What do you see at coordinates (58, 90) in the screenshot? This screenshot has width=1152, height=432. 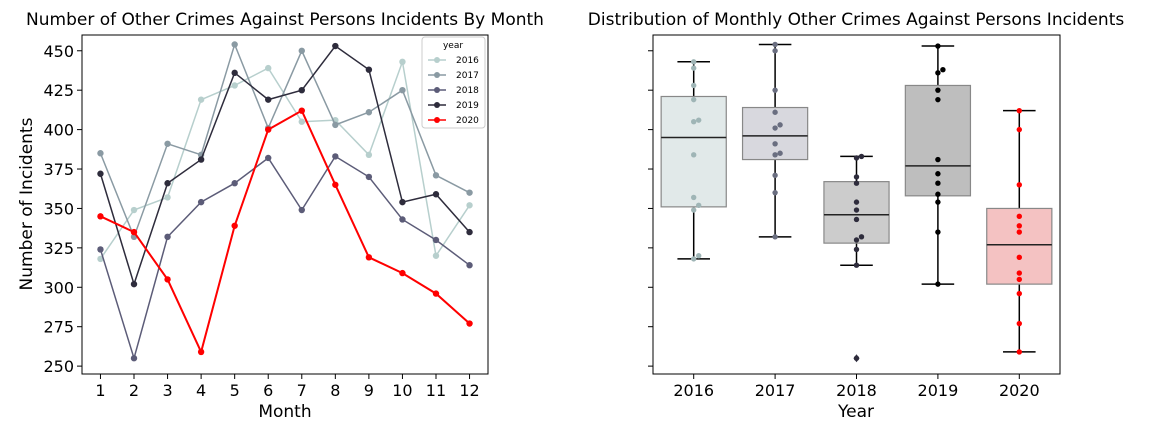 I see `y-tick-label: 425` at bounding box center [58, 90].